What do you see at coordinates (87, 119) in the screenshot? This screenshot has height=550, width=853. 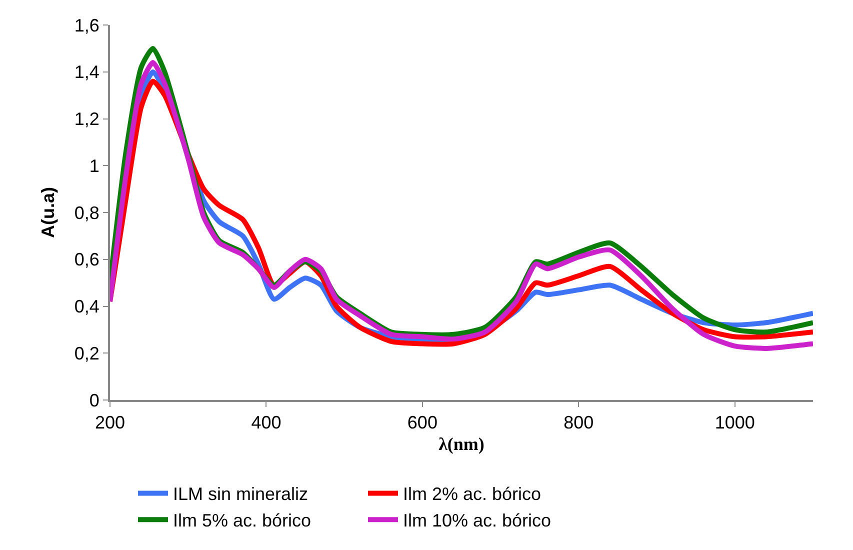 I see `y-tick-label: 1,2` at bounding box center [87, 119].